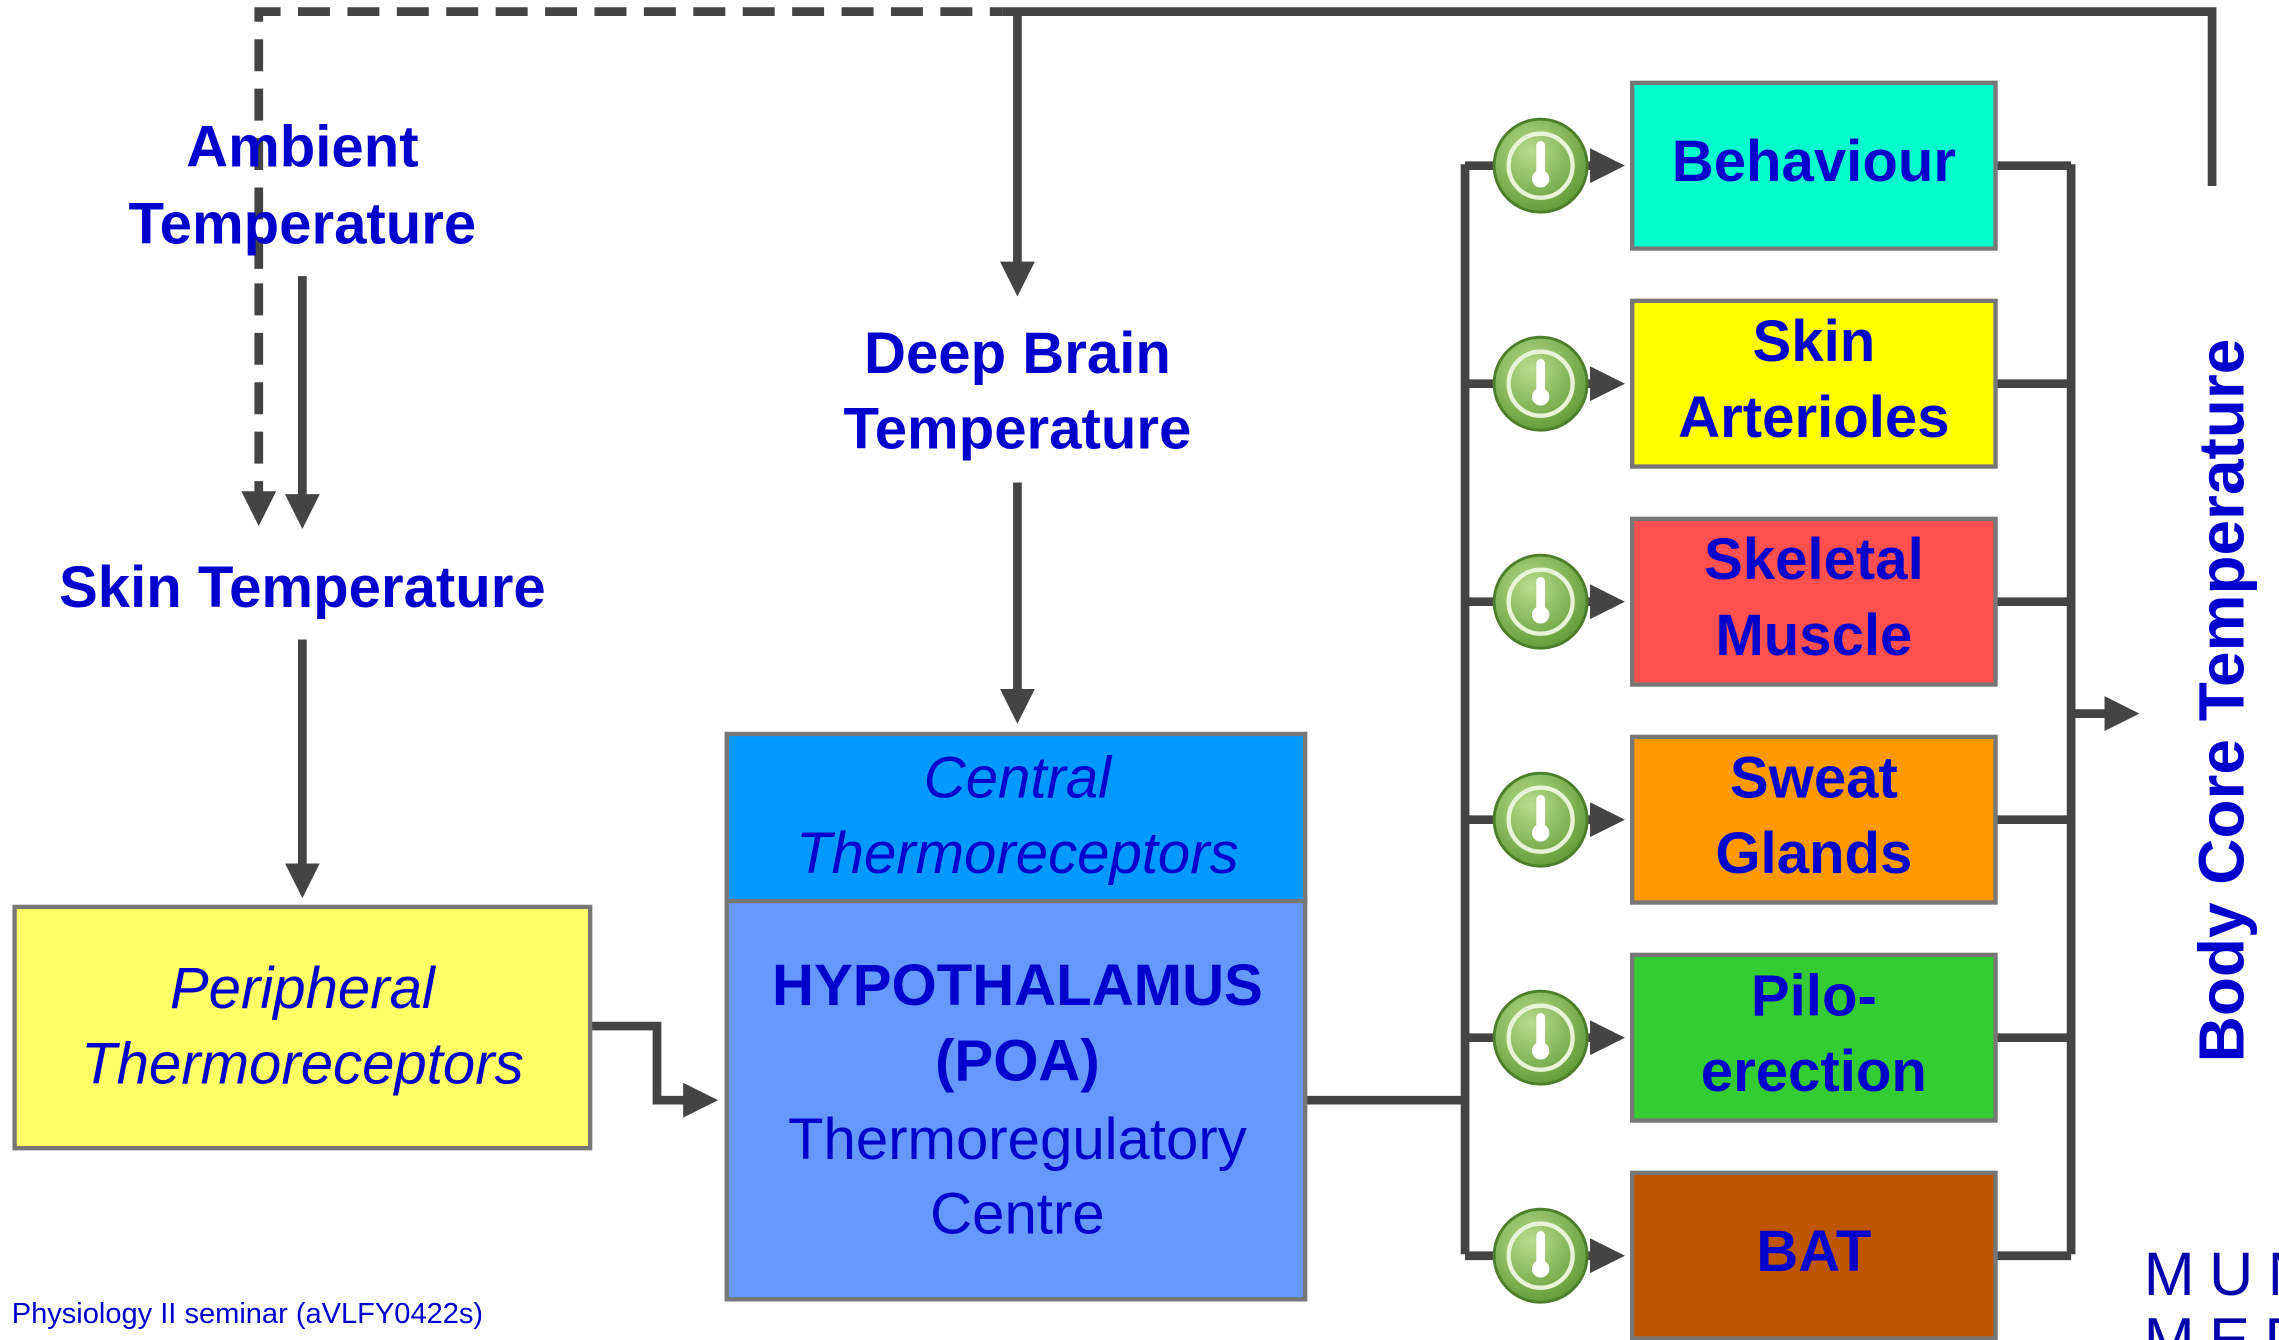 This screenshot has width=2279, height=1340. What do you see at coordinates (1813, 635) in the screenshot?
I see `effector-text: Muscle` at bounding box center [1813, 635].